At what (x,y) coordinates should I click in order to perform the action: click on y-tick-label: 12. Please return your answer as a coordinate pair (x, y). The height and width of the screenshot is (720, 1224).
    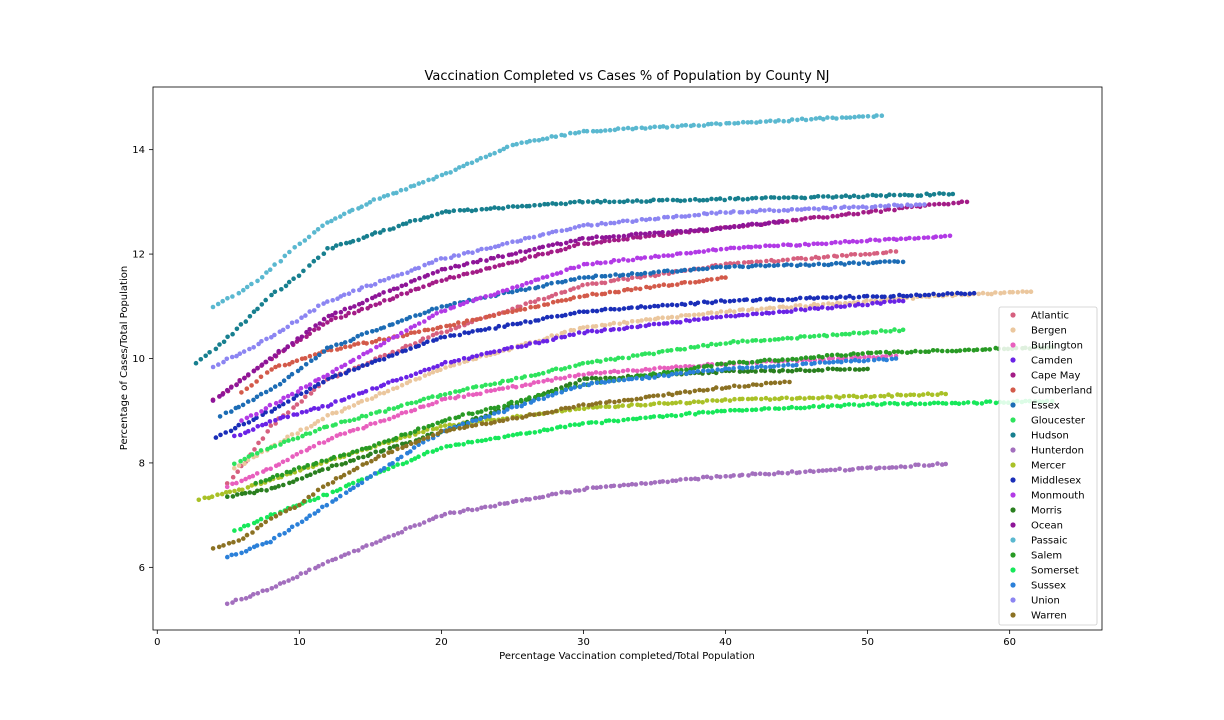
    Looking at the image, I should click on (138, 255).